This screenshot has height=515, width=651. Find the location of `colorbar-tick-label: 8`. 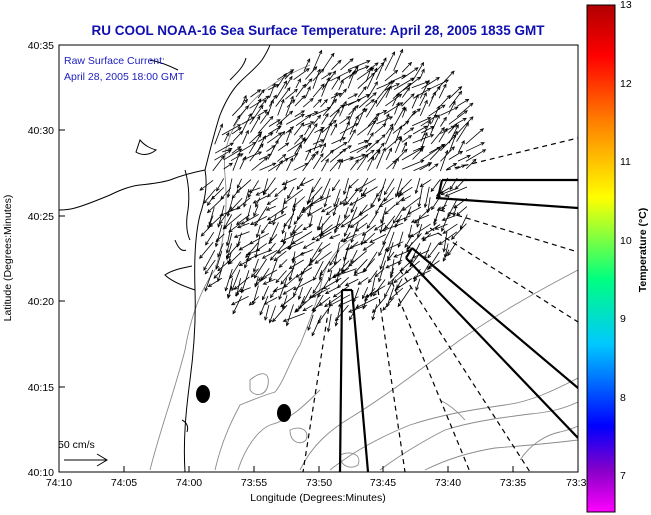

colorbar-tick-label: 8 is located at coordinates (623, 398).